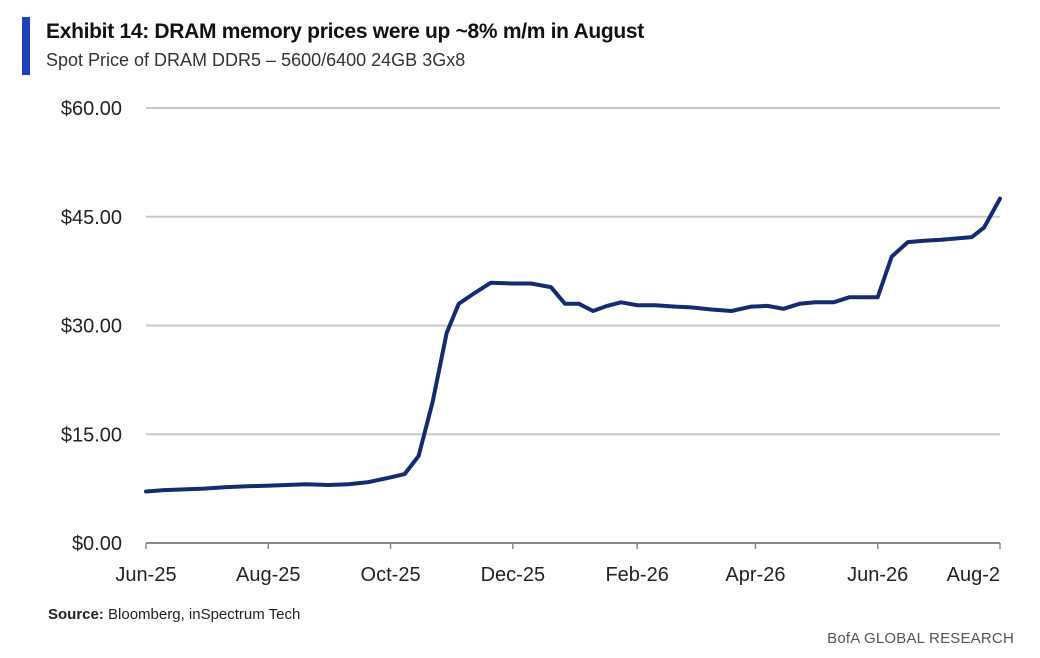 The image size is (1040, 658). What do you see at coordinates (391, 575) in the screenshot?
I see `x-tick-label: Oct-25` at bounding box center [391, 575].